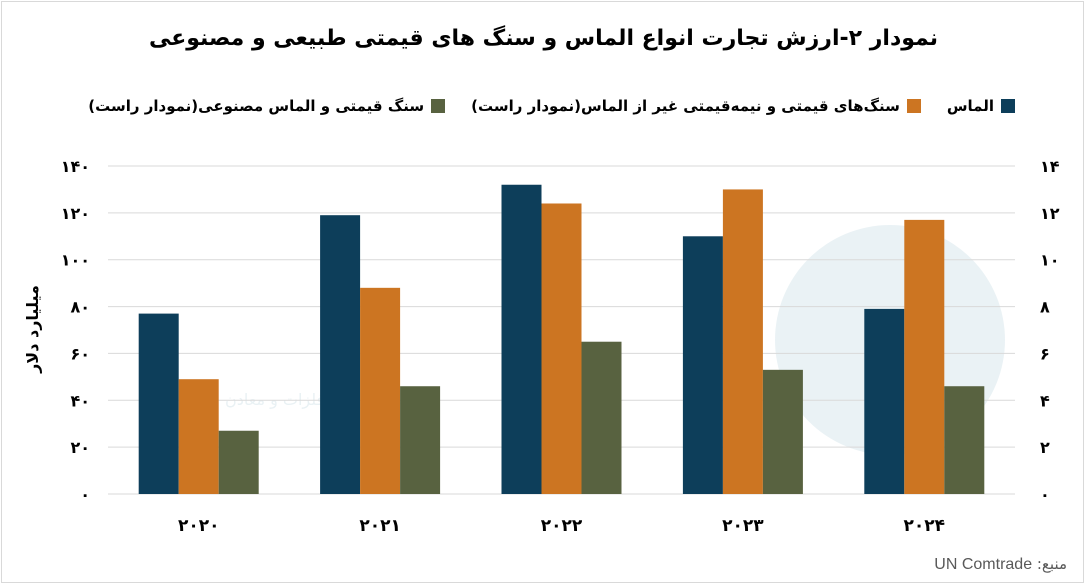 This screenshot has height=586, width=1087. What do you see at coordinates (256, 106) in the screenshot?
I see `legend-label-synthetic: سنگ قیمتی و الماس مصنوعی(نمودار راست)` at bounding box center [256, 106].